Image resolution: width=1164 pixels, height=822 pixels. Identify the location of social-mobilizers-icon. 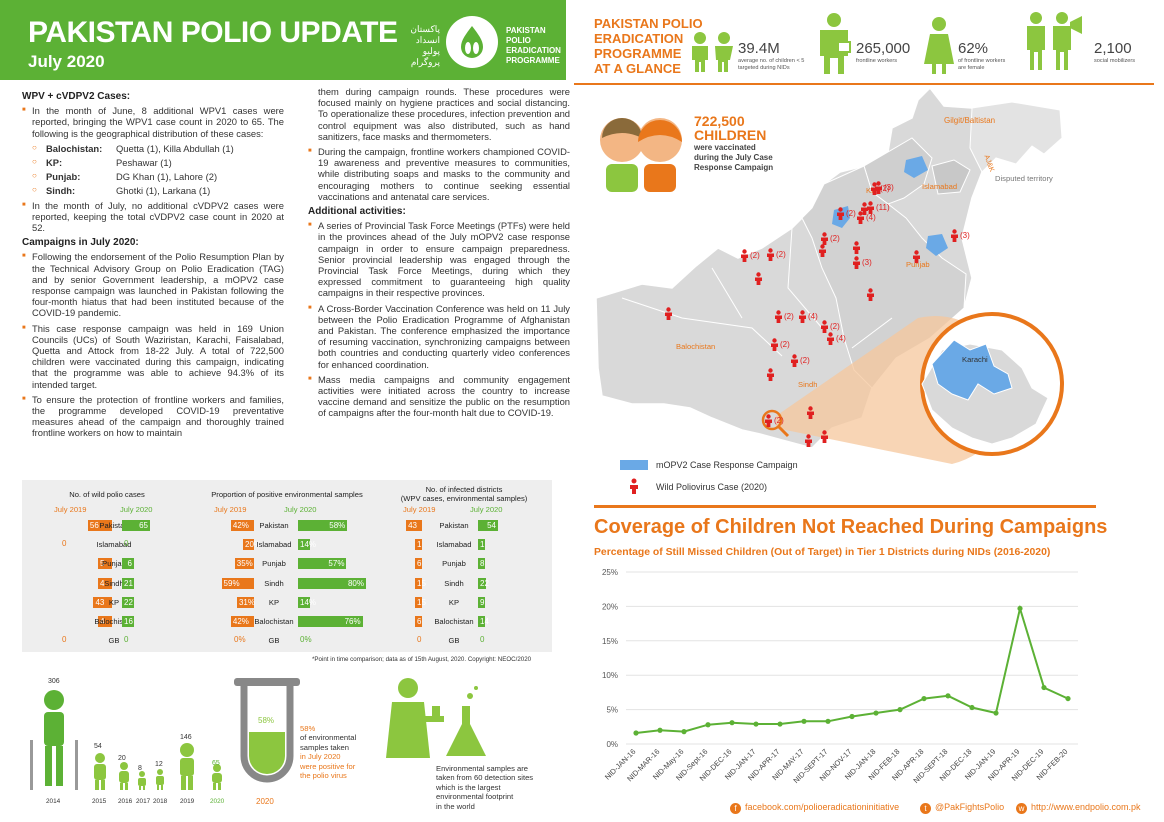
(1054, 41).